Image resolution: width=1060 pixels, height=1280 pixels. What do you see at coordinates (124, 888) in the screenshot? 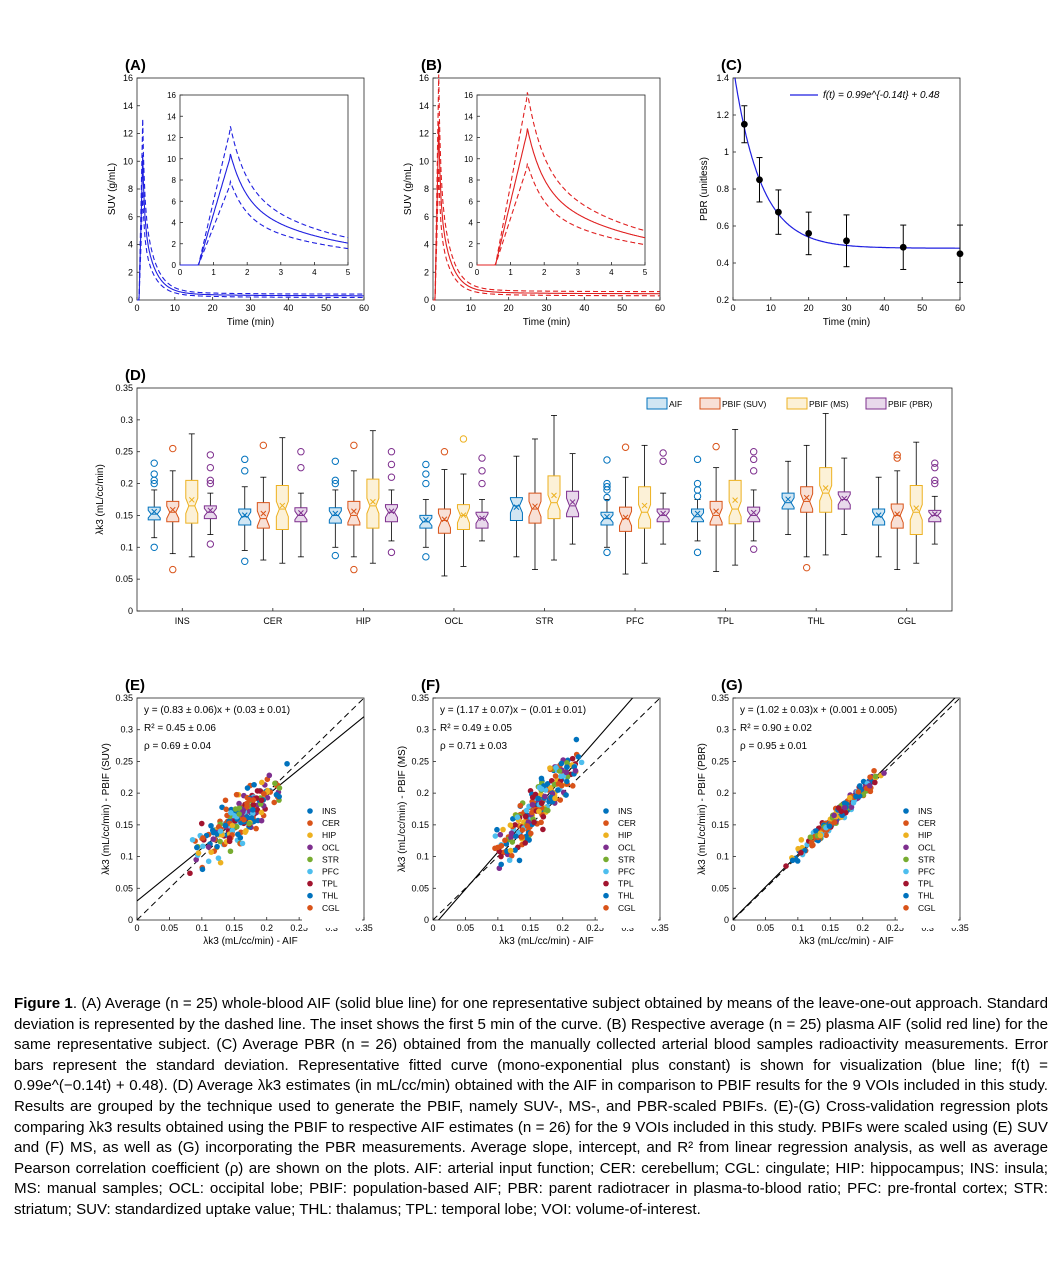
I see `panel-e-ytick-label: 0.05` at bounding box center [124, 888].